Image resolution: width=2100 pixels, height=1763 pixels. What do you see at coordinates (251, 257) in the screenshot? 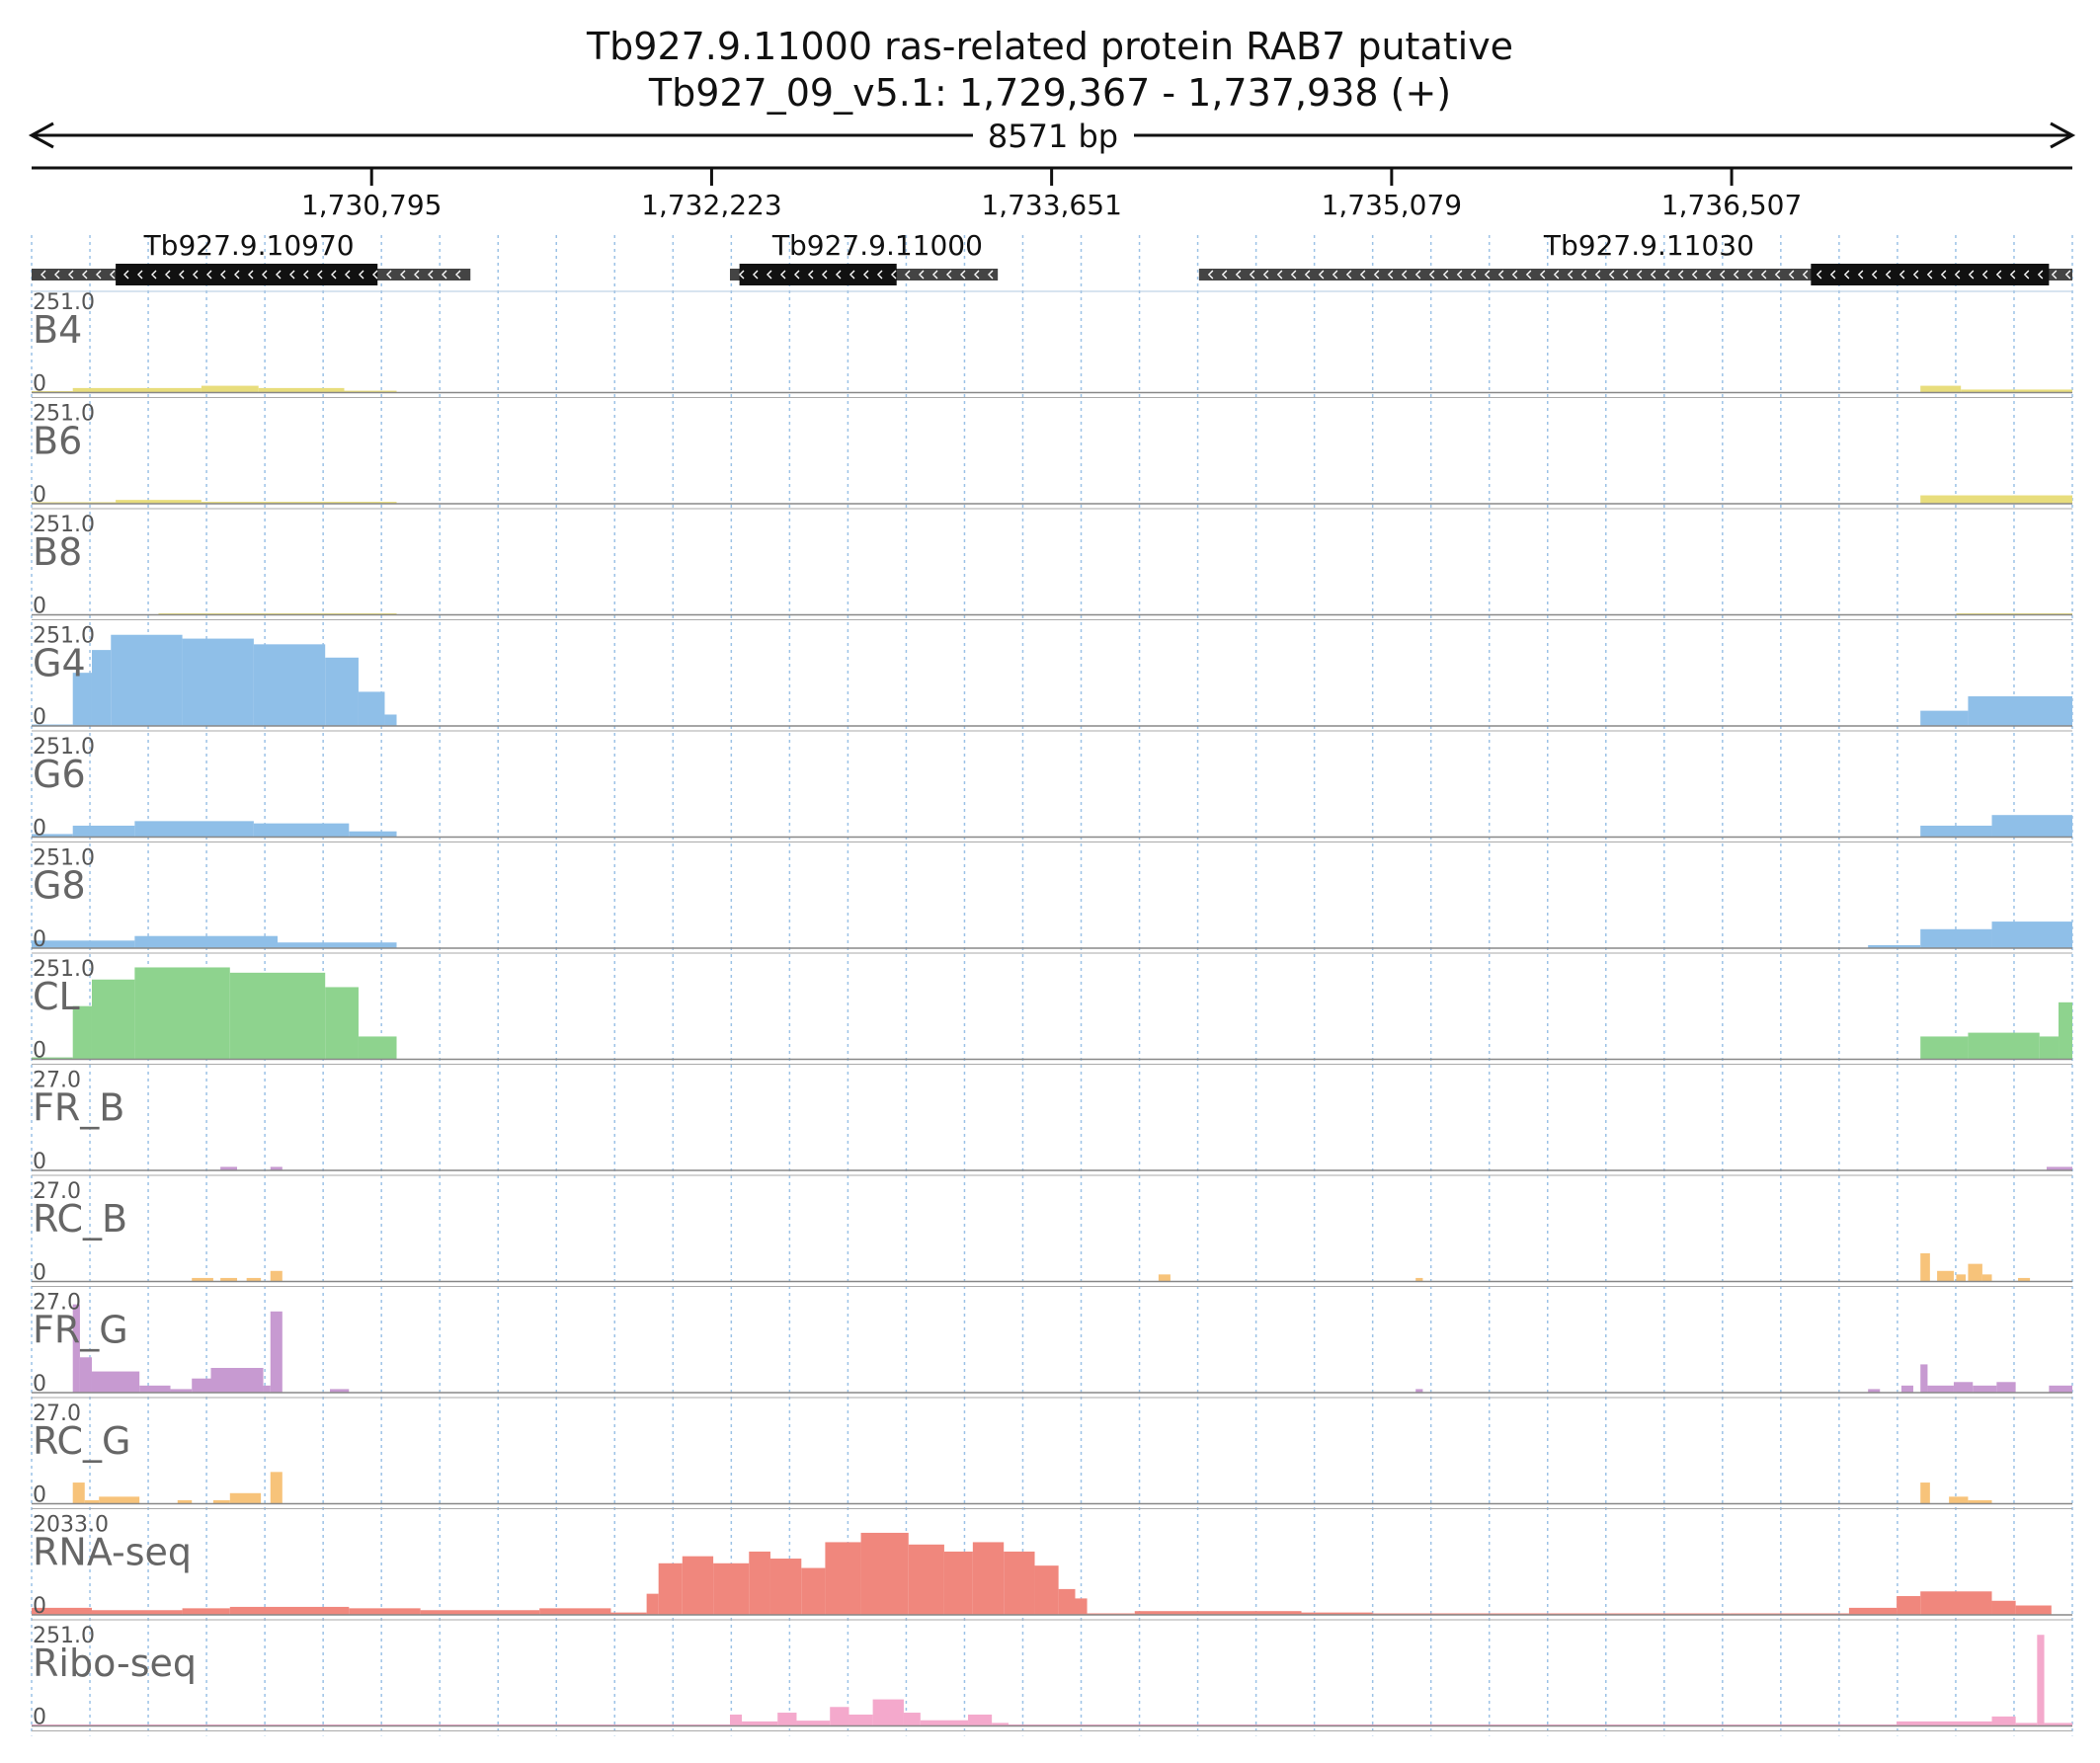
I see `gene-model: Tb927.9.10970` at bounding box center [251, 257].